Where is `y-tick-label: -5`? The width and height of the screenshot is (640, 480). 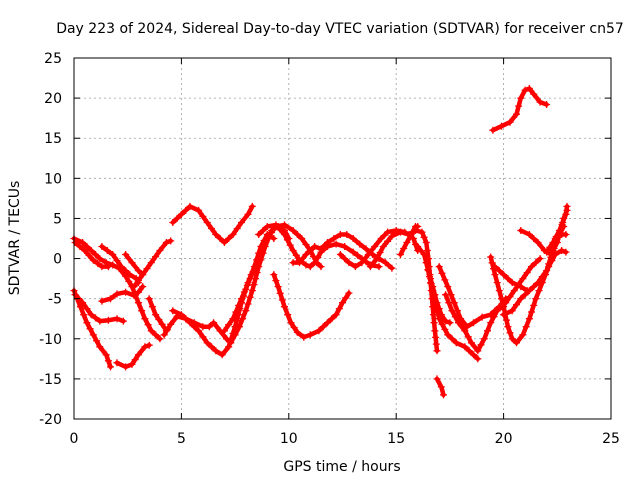 y-tick-label: -5 is located at coordinates (55, 300).